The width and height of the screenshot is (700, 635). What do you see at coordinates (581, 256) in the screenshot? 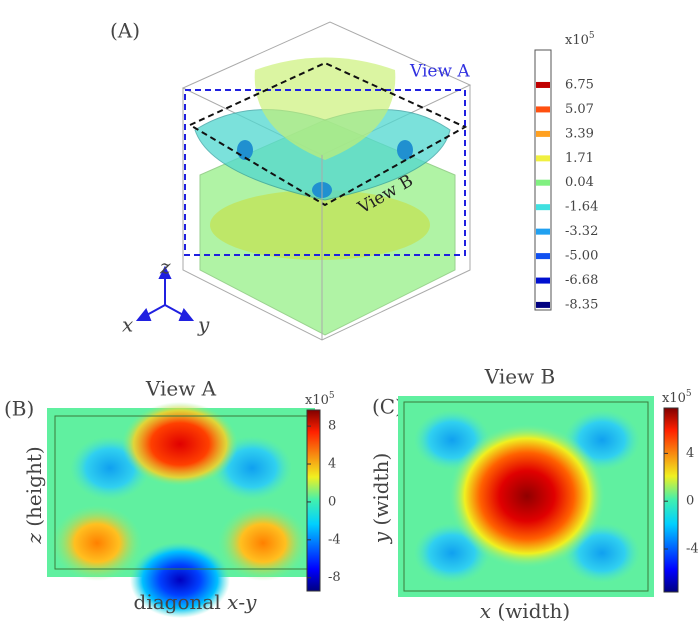
I see `level-label: -5.00` at bounding box center [581, 256].